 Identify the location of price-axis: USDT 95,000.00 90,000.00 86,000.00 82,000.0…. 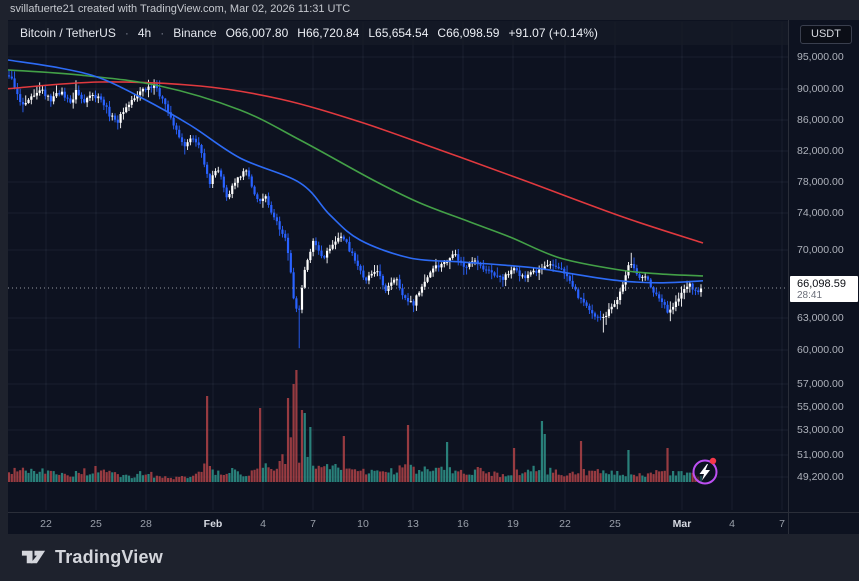
(823, 277).